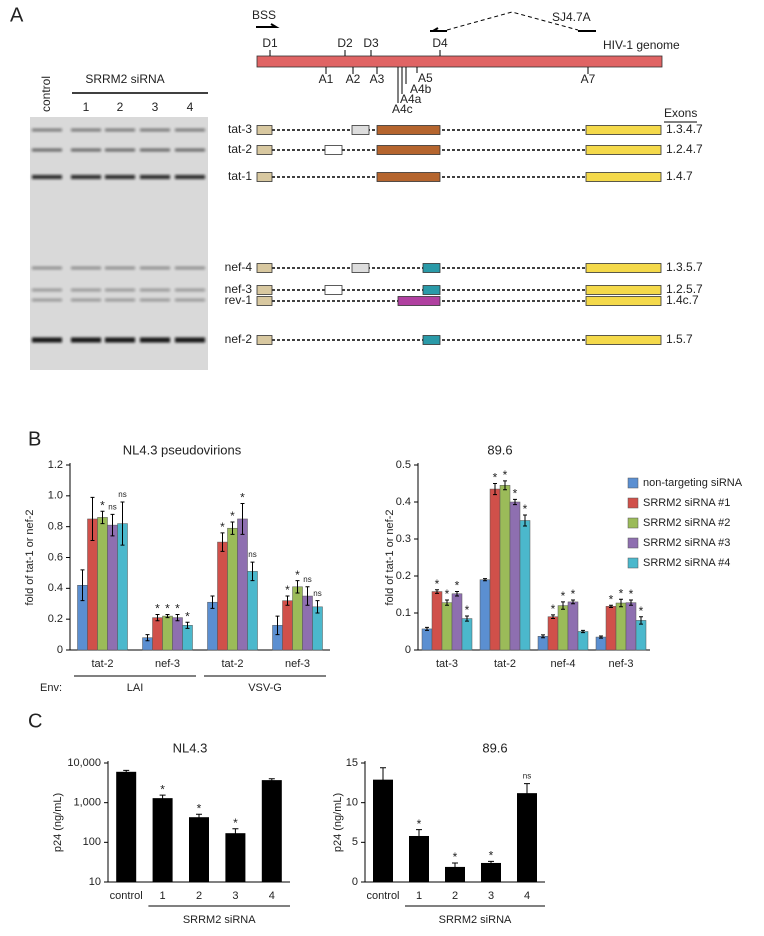  Describe the element at coordinates (403, 465) in the screenshot. I see `y-tick-label: 0.5` at that location.